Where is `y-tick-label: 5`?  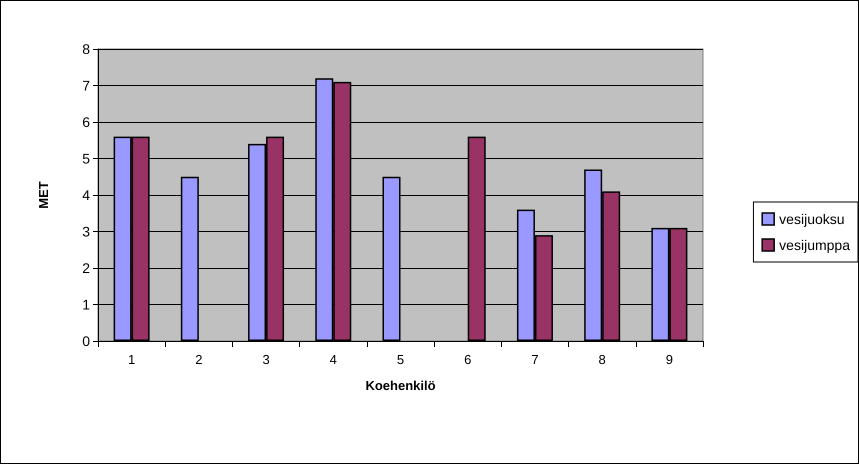
y-tick-label: 5 is located at coordinates (86, 158).